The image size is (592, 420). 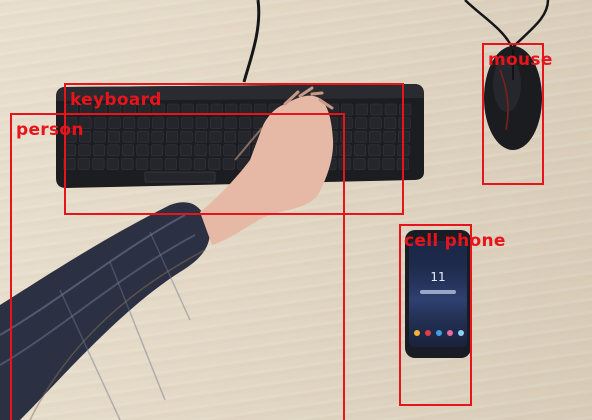 What do you see at coordinates (180, 177) in the screenshot?
I see `keyboard-spacebar` at bounding box center [180, 177].